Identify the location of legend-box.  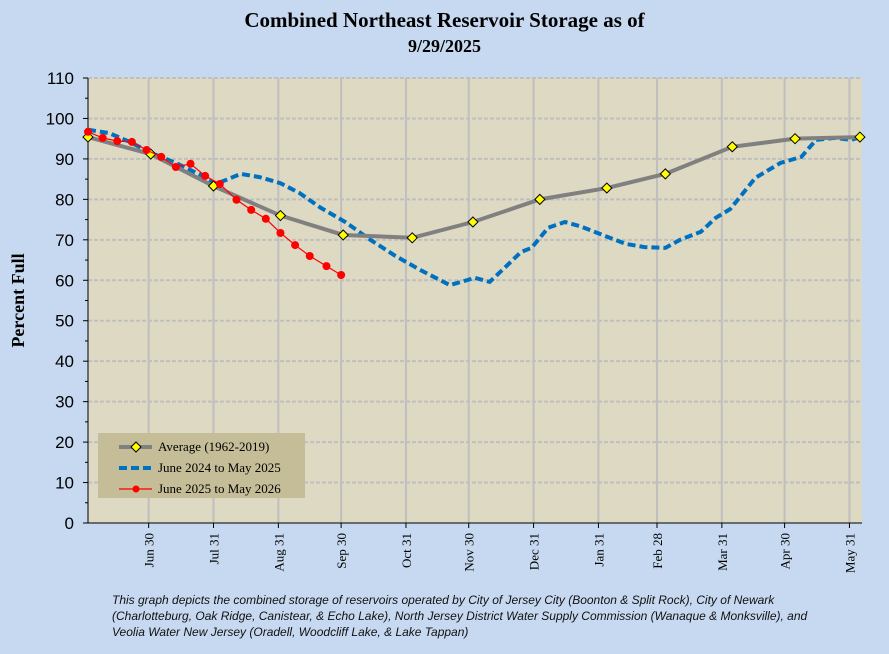
(201, 465).